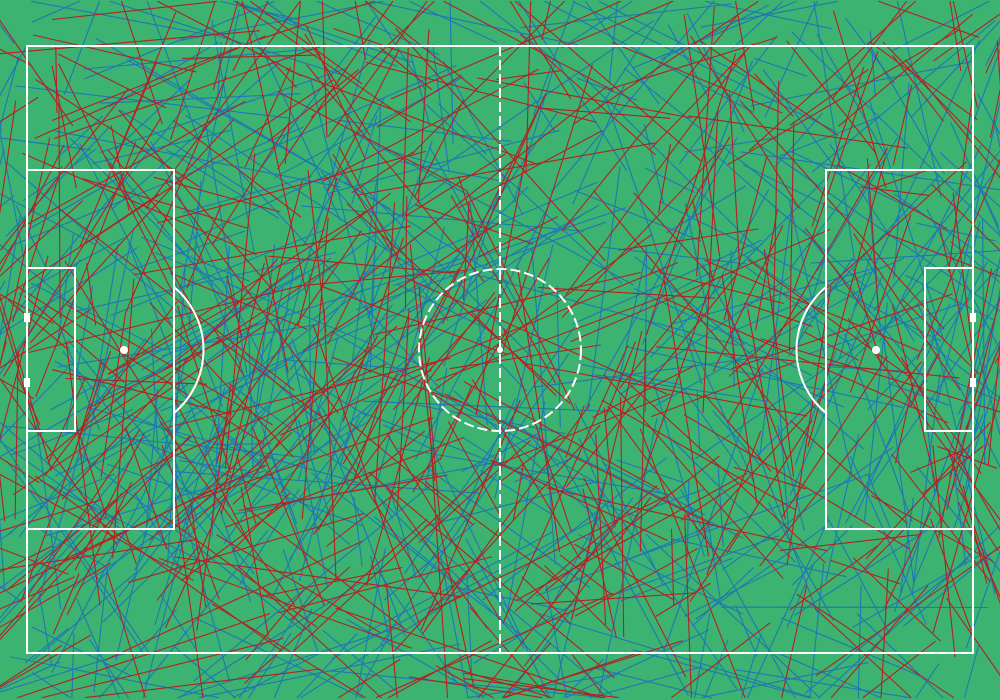  What do you see at coordinates (189, 350) in the screenshot?
I see `left-penalty-arc` at bounding box center [189, 350].